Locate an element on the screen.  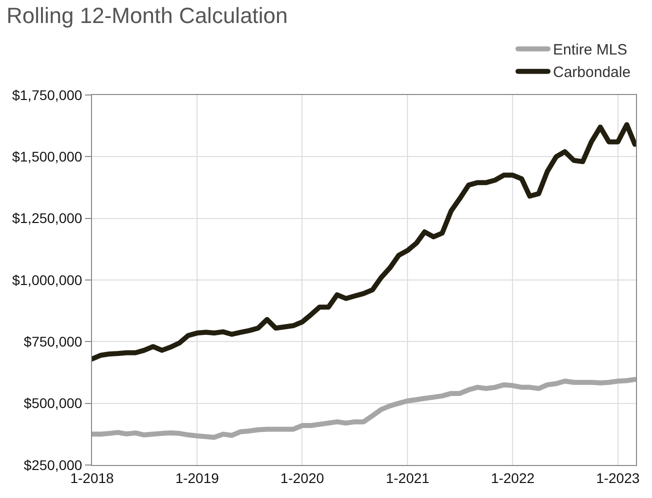
x-tick-label: 1-2021 is located at coordinates (408, 478).